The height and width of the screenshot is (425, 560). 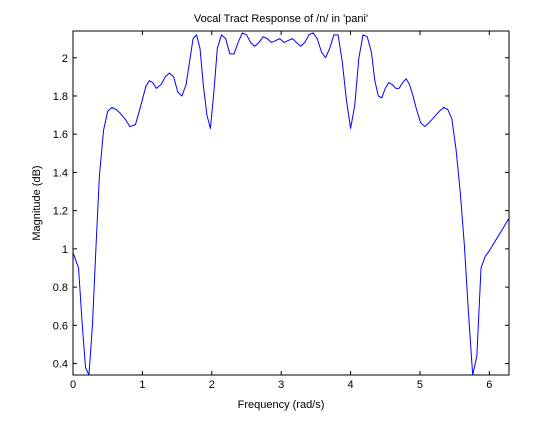 What do you see at coordinates (65, 250) in the screenshot?
I see `y-tick-label: 1` at bounding box center [65, 250].